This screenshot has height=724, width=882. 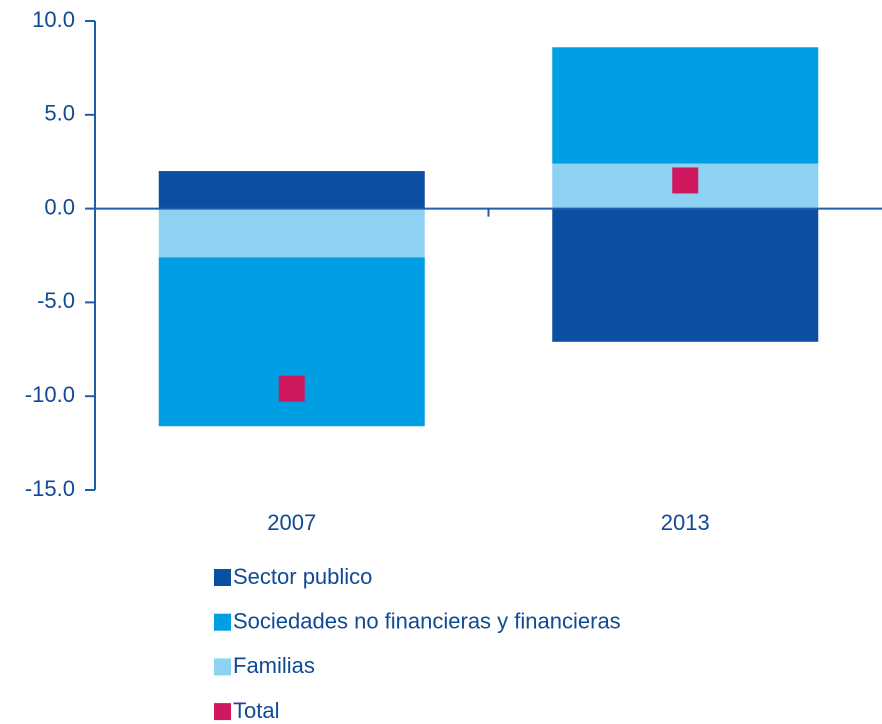 What do you see at coordinates (59, 113) in the screenshot?
I see `y-tick-label: 5.0` at bounding box center [59, 113].